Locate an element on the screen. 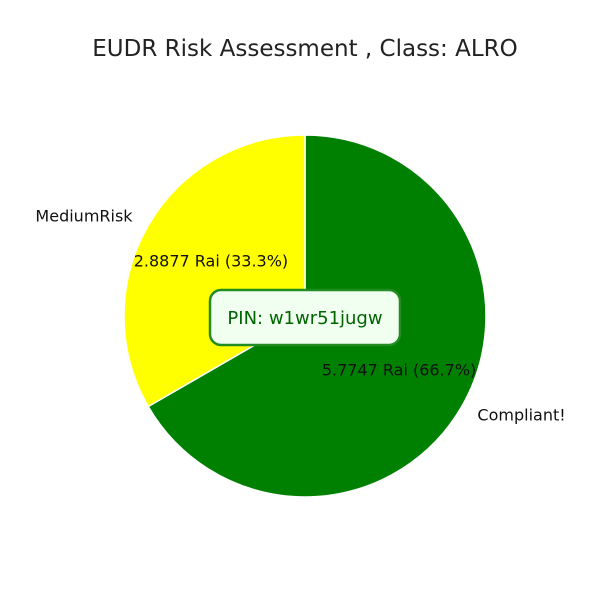  pin-text: PIN: w1wr51jugw is located at coordinates (304, 318).